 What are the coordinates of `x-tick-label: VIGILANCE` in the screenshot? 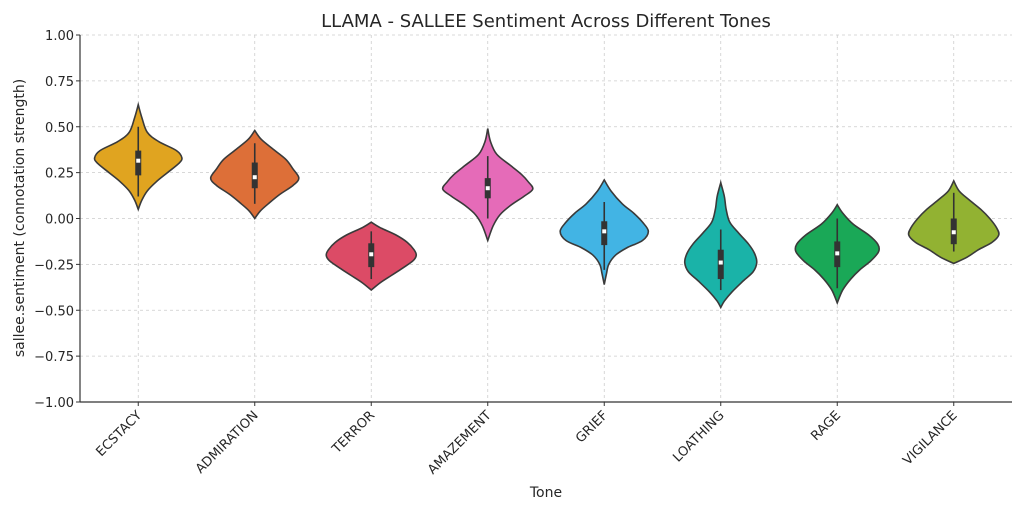 It's located at (930, 438).